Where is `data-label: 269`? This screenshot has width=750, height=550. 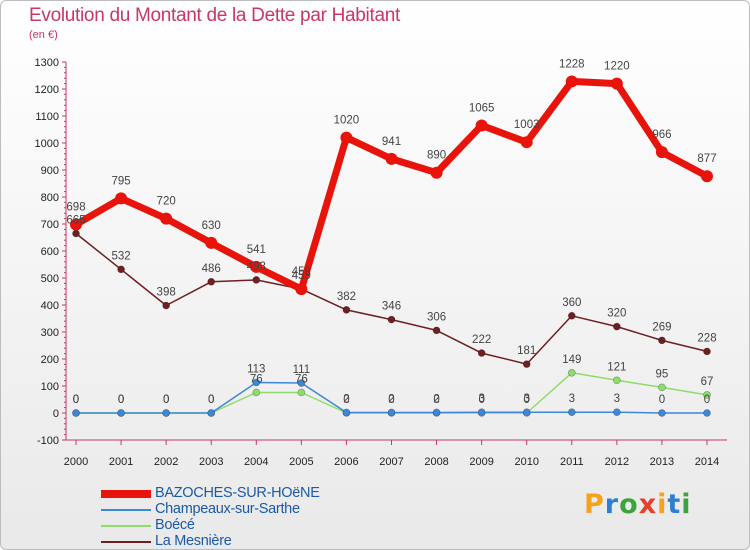
data-label: 269 is located at coordinates (661, 327).